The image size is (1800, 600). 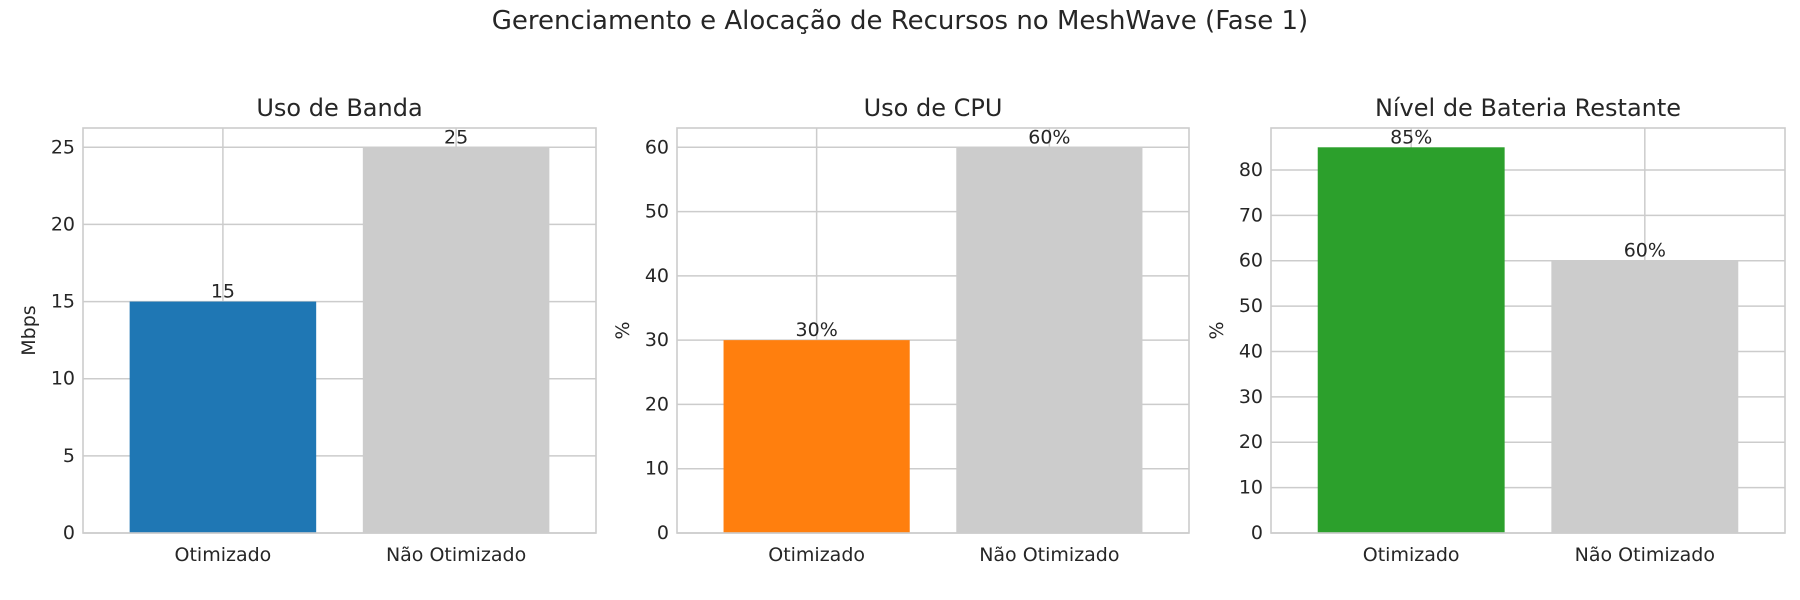 What do you see at coordinates (1251, 215) in the screenshot?
I see `y-tick-label: 70` at bounding box center [1251, 215].